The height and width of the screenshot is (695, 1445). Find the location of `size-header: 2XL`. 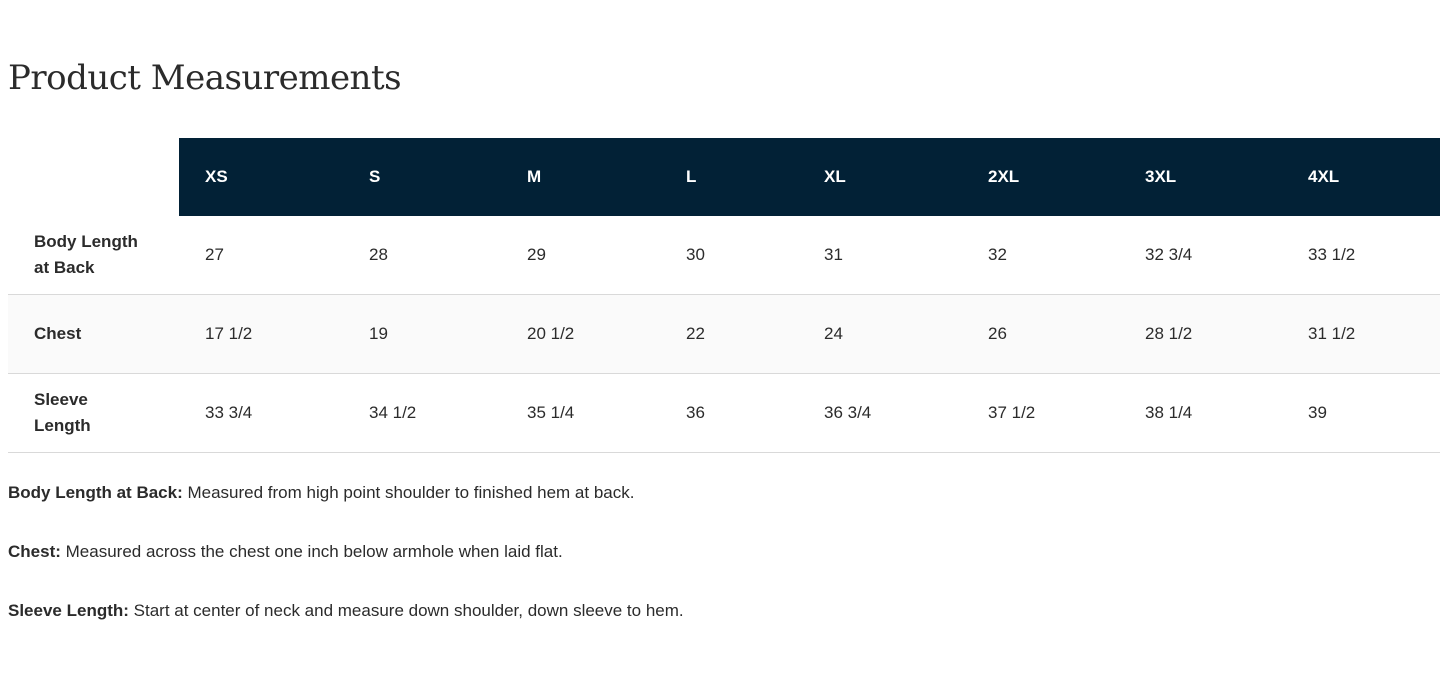

size-header: 2XL is located at coordinates (1040, 177).